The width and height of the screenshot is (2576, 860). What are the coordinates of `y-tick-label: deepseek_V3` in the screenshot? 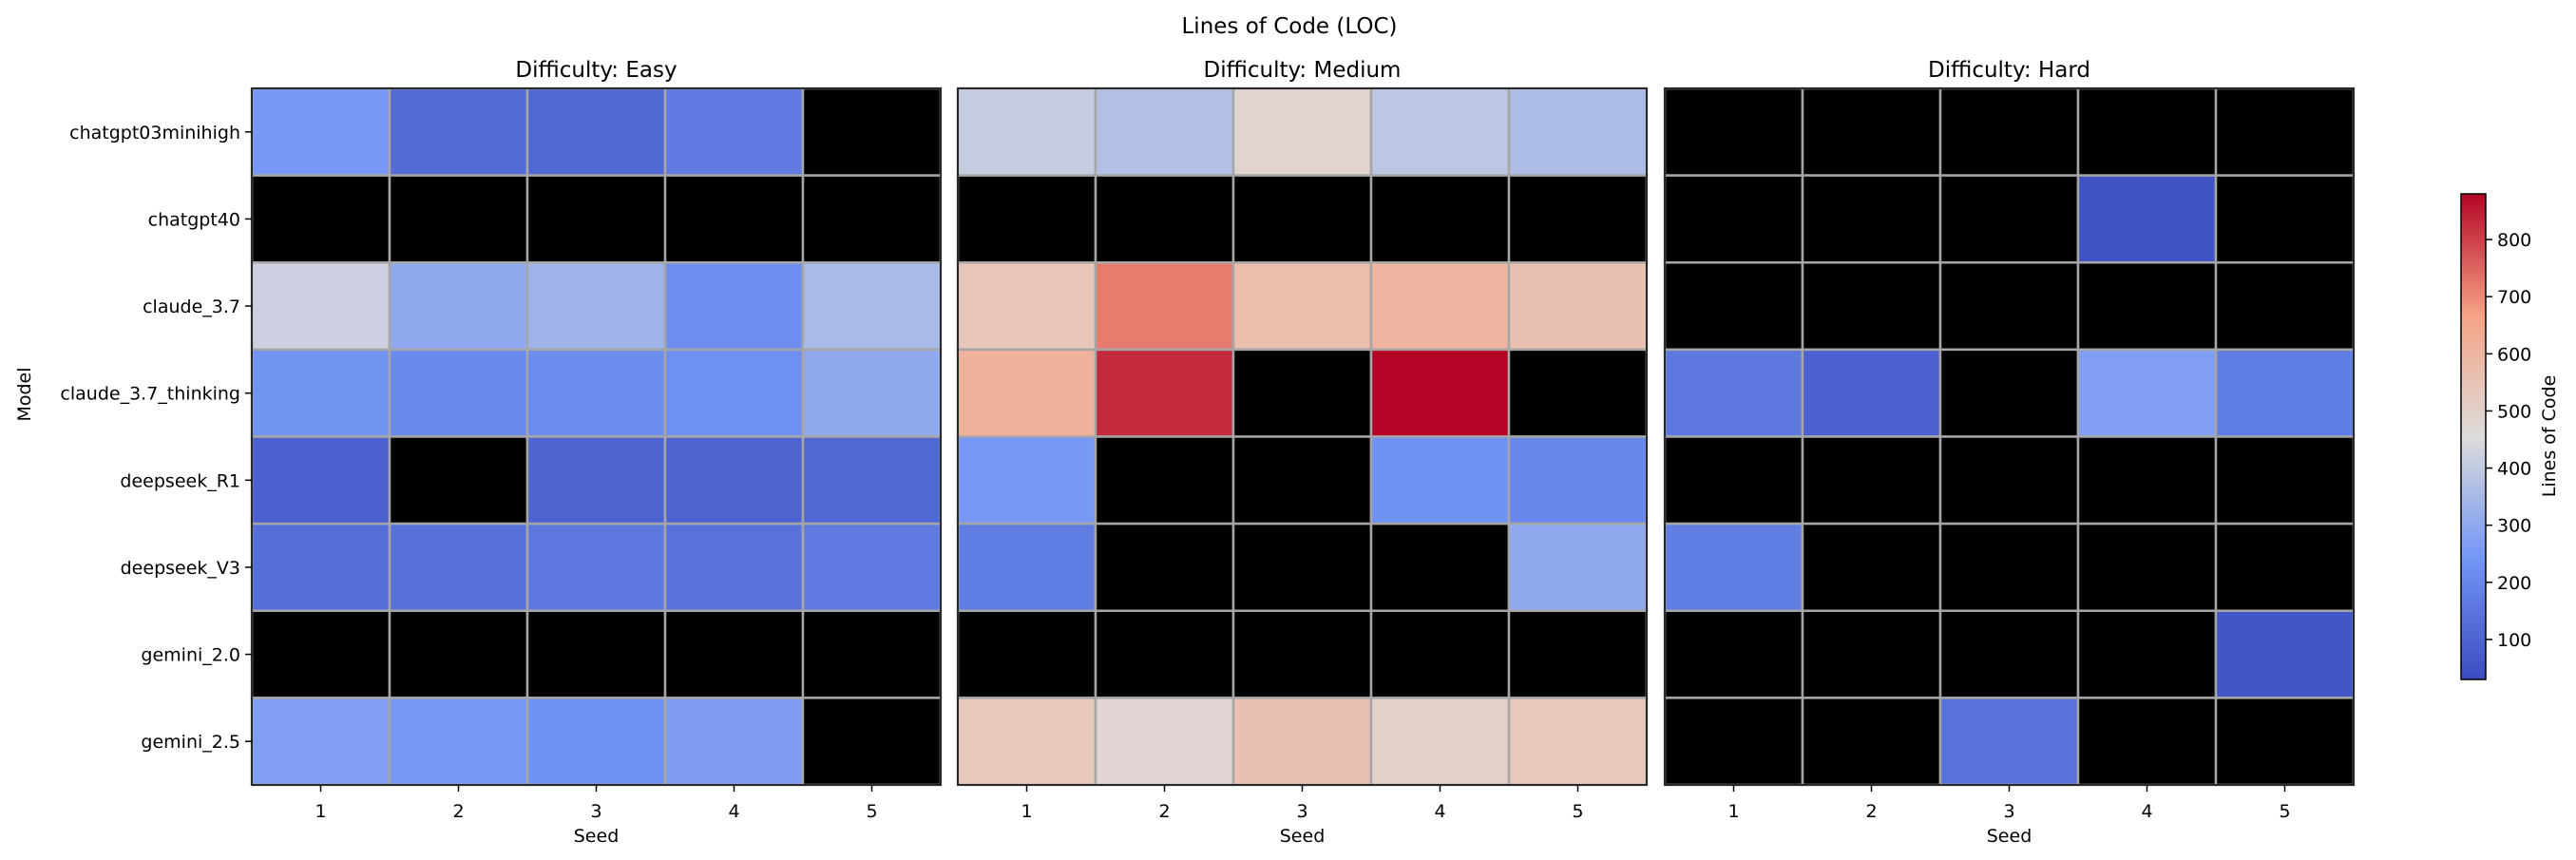 It's located at (180, 568).